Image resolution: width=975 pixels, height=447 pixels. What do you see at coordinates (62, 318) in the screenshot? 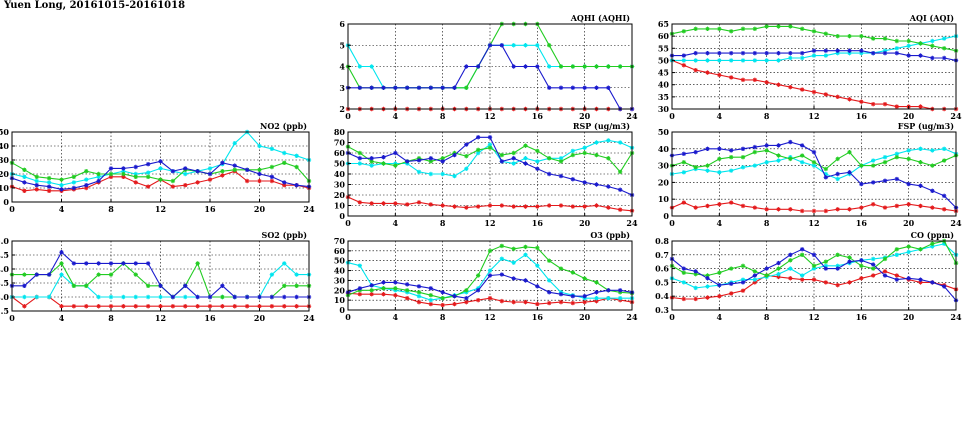
I see `x-tick-label: 4` at bounding box center [62, 318].